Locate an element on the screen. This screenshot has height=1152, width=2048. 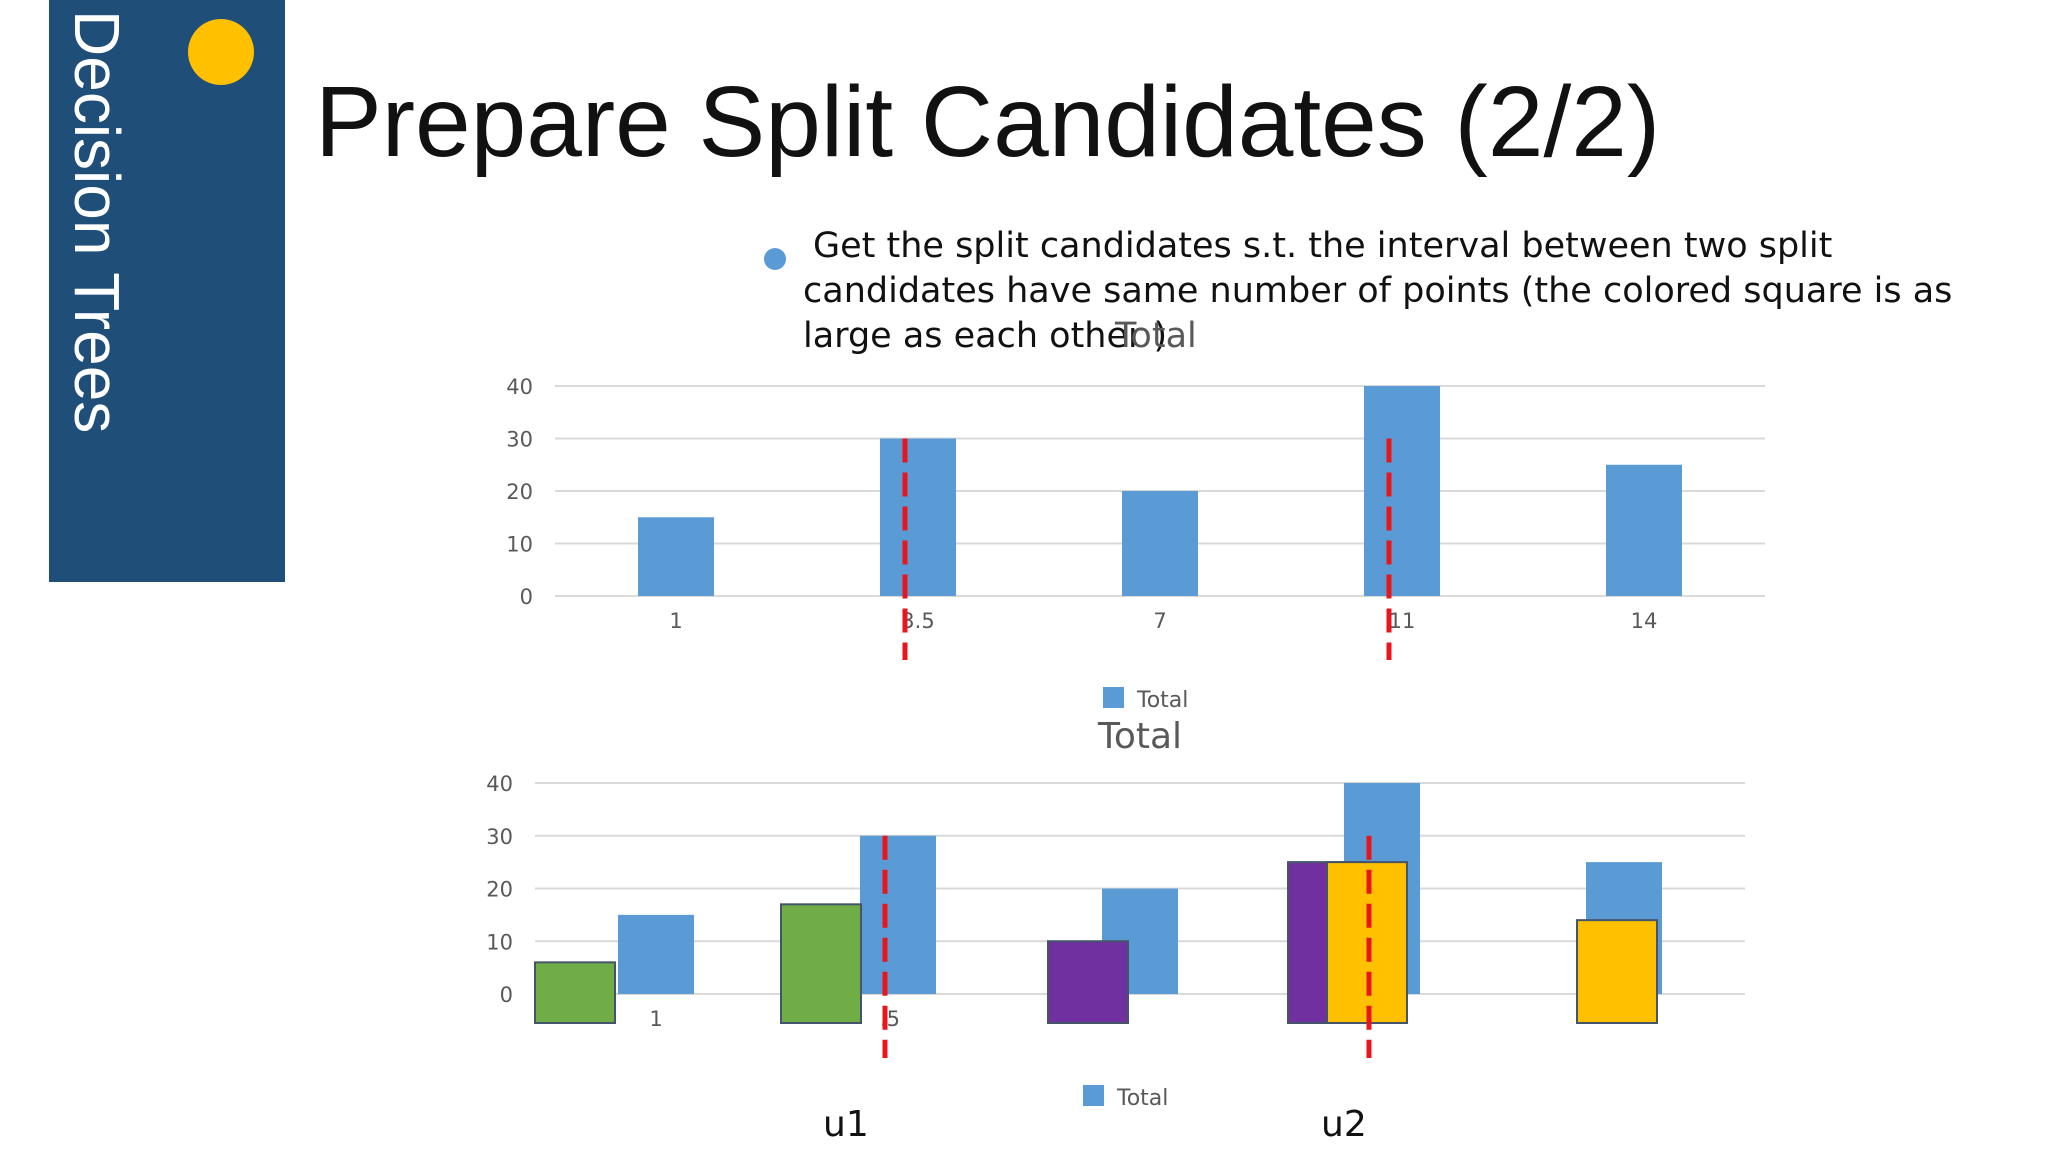
split-label-u1: u1 is located at coordinates (846, 1124).